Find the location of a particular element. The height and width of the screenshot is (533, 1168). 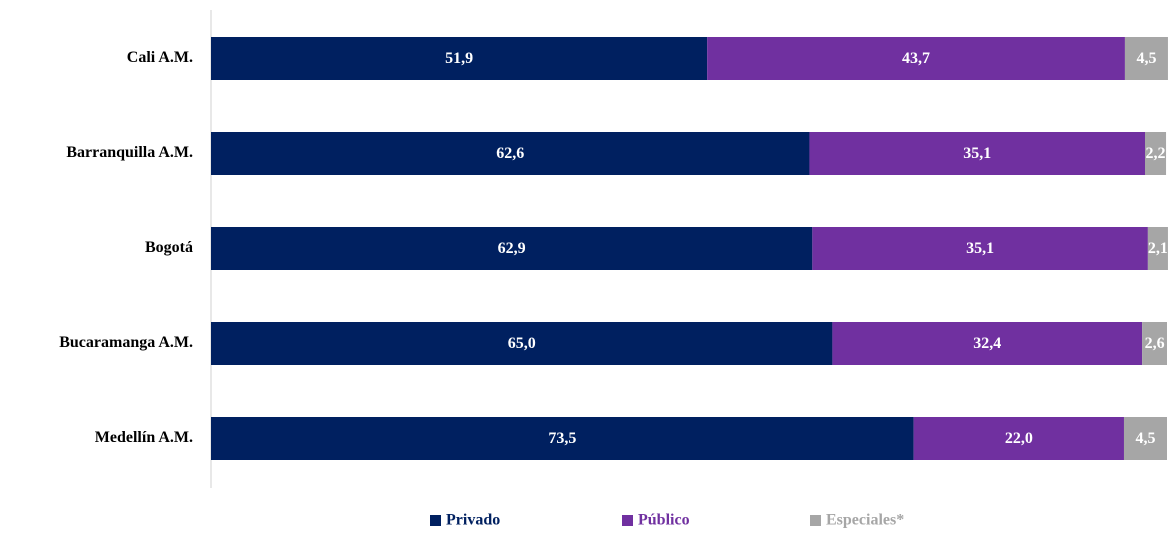

data-label: 43,7 is located at coordinates (916, 58).